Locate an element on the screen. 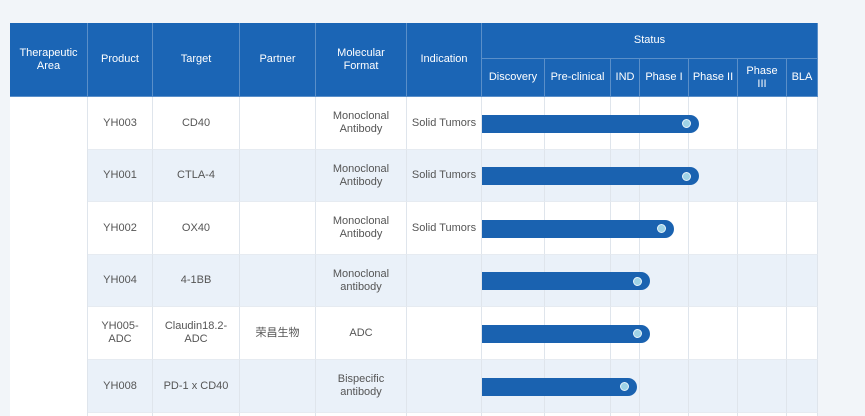  cell: YH001 is located at coordinates (120, 176).